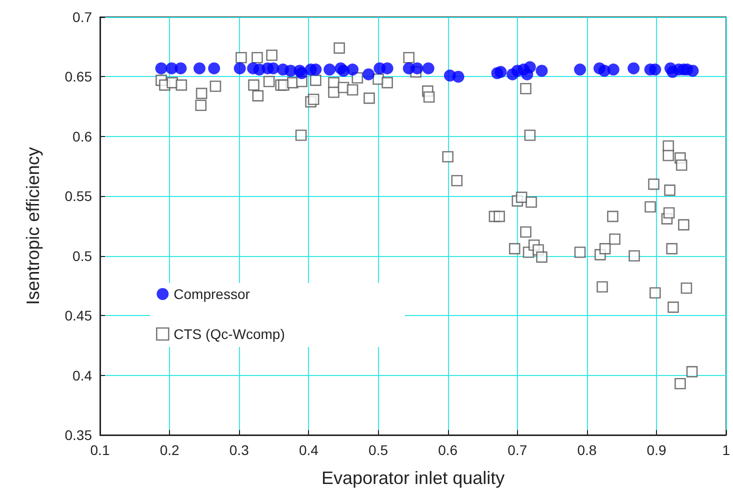 The width and height of the screenshot is (733, 498). What do you see at coordinates (100, 450) in the screenshot?
I see `x-tick-label: 0.1` at bounding box center [100, 450].